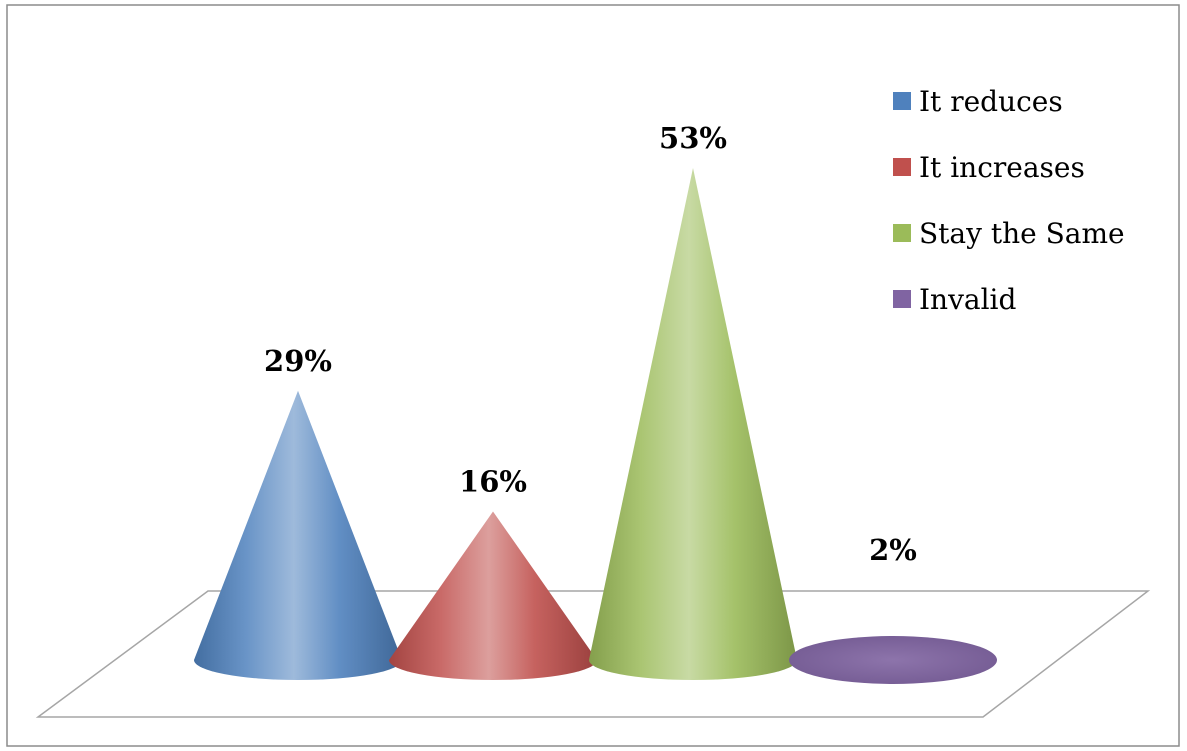 The width and height of the screenshot is (1187, 751). I want to click on legend-label-stay-the-same: Stay the Same, so click(1022, 233).